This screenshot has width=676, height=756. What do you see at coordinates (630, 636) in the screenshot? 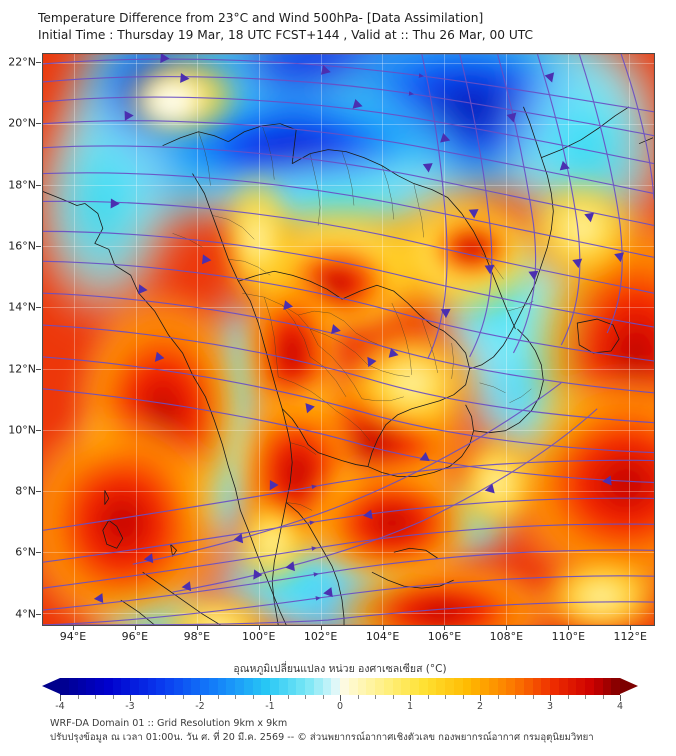
I see `lon-tick-label: 112°E` at bounding box center [630, 636].